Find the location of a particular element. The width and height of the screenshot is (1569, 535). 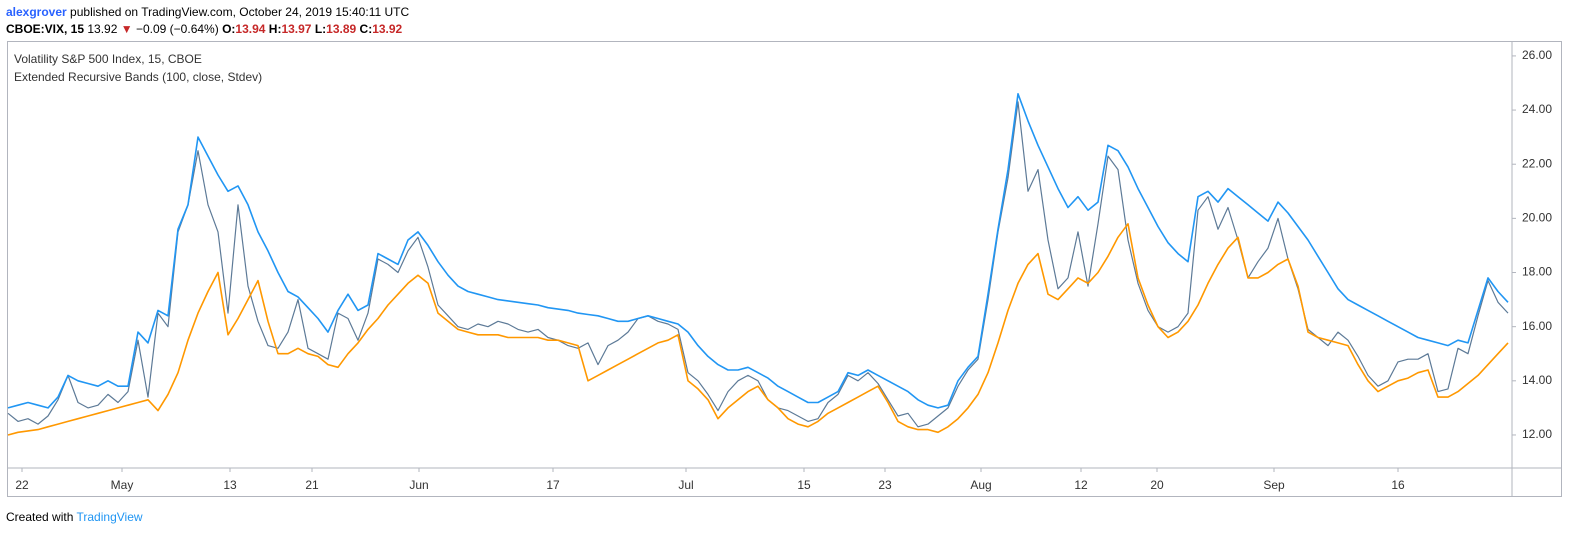

x-tick-label: 12 is located at coordinates (1081, 485).